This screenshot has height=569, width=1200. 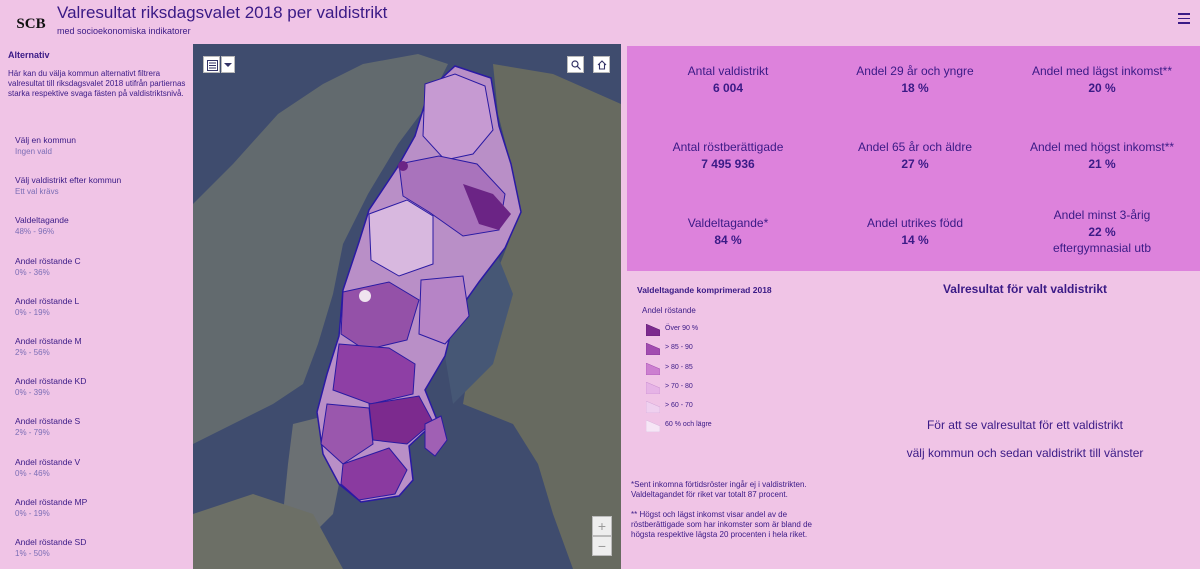 What do you see at coordinates (102, 316) in the screenshot?
I see `filter-party-l: Andel röstande L 0% - 19%` at bounding box center [102, 316].